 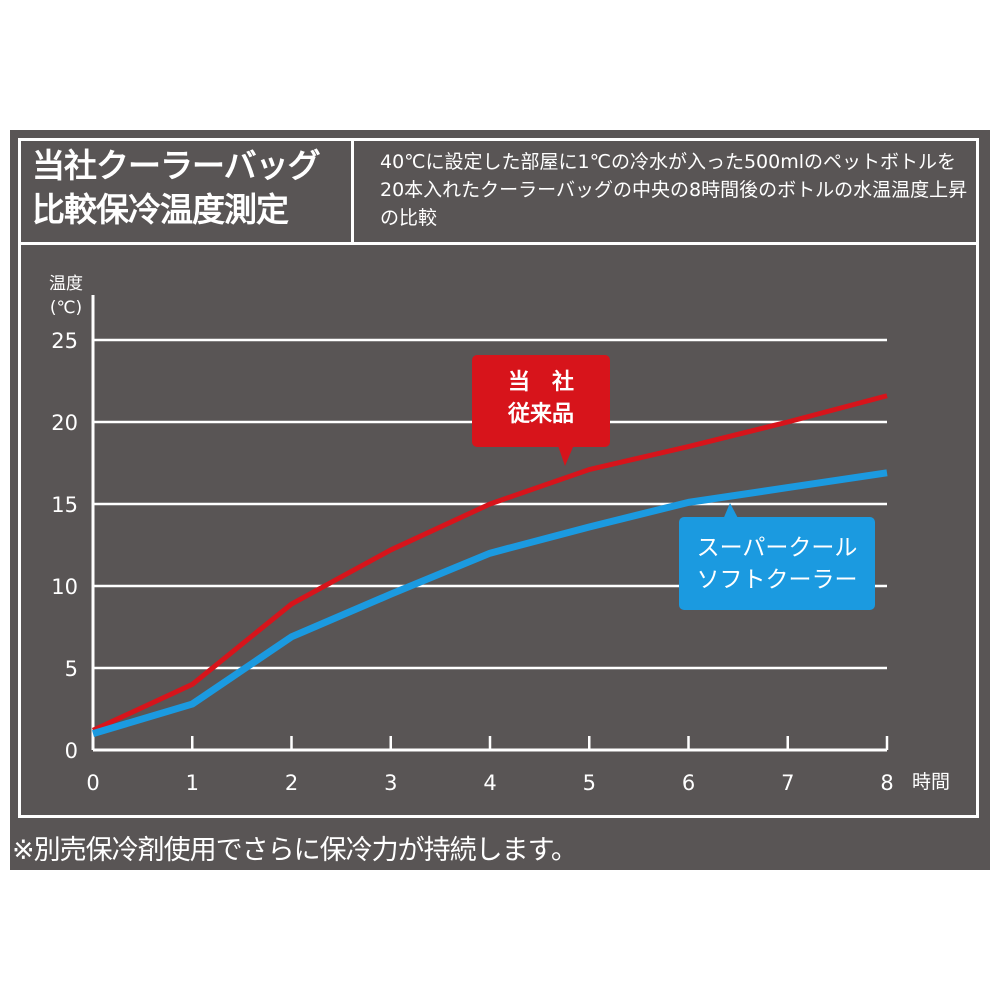 I want to click on x-tick-label: 4, so click(x=489, y=783).